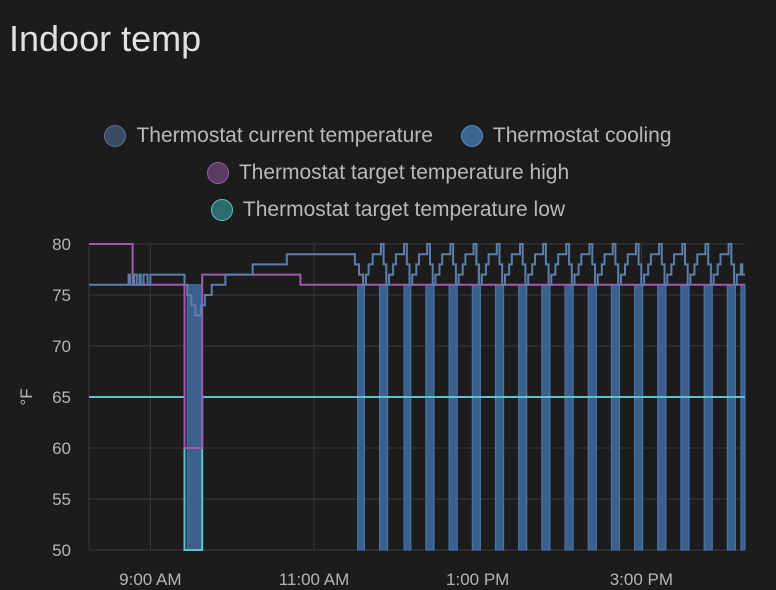 The image size is (776, 590). I want to click on legend-swatch-target-high, so click(217, 172).